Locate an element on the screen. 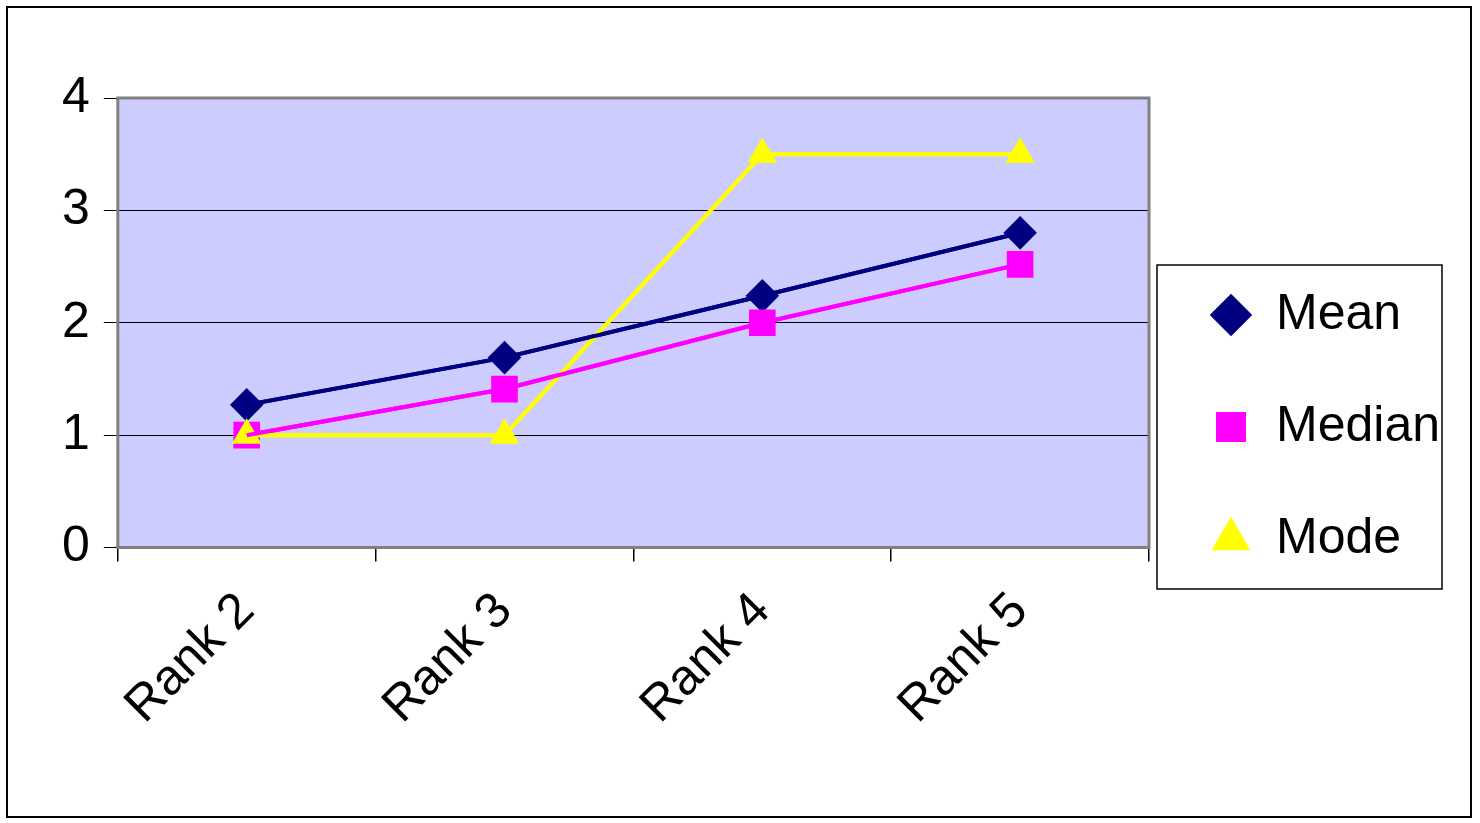 This screenshot has width=1480, height=823. y-tick-label: 0 is located at coordinates (76, 544).